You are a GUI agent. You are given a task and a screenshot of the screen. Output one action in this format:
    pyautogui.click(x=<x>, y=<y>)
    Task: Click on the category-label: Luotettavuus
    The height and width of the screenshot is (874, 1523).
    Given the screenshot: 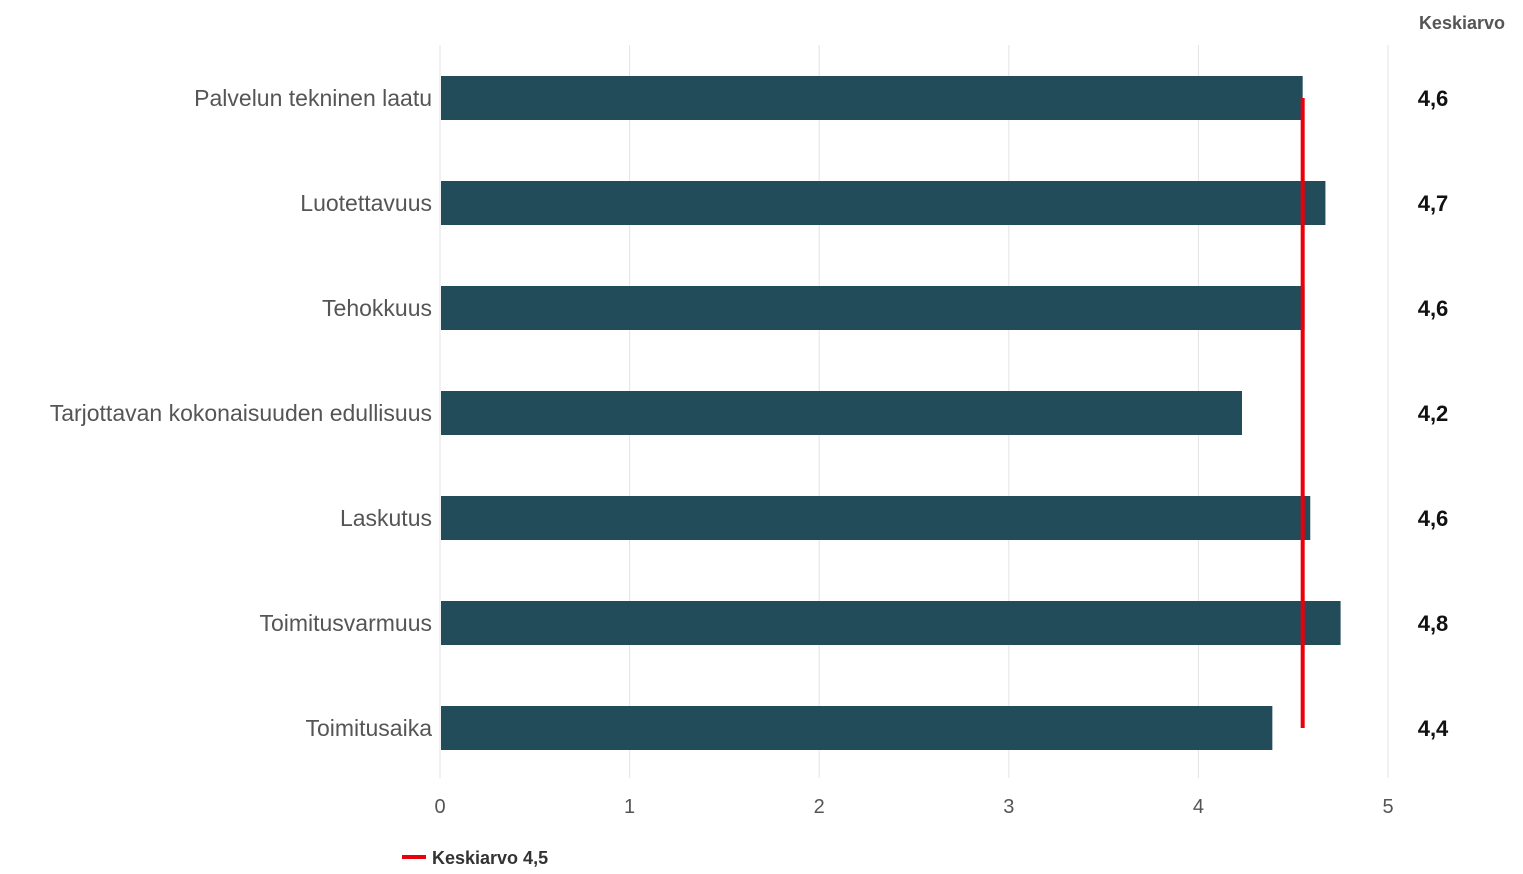 What is the action you would take?
    pyautogui.click(x=366, y=203)
    